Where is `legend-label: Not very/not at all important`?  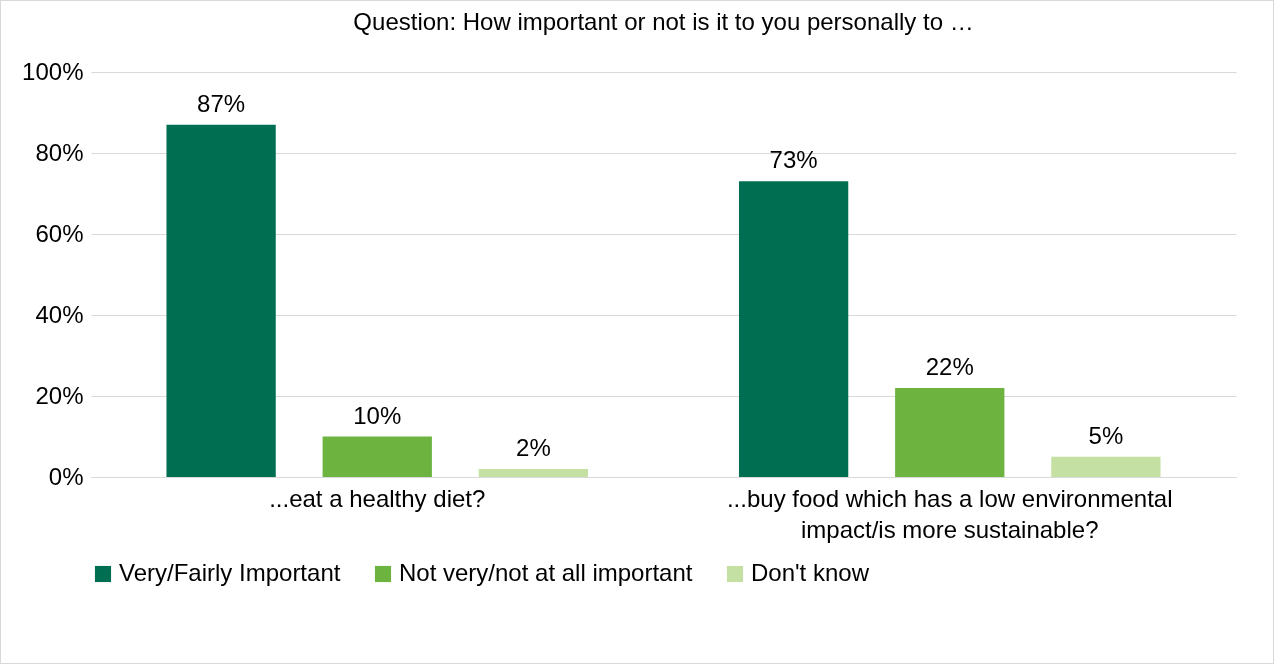 legend-label: Not very/not at all important is located at coordinates (546, 572).